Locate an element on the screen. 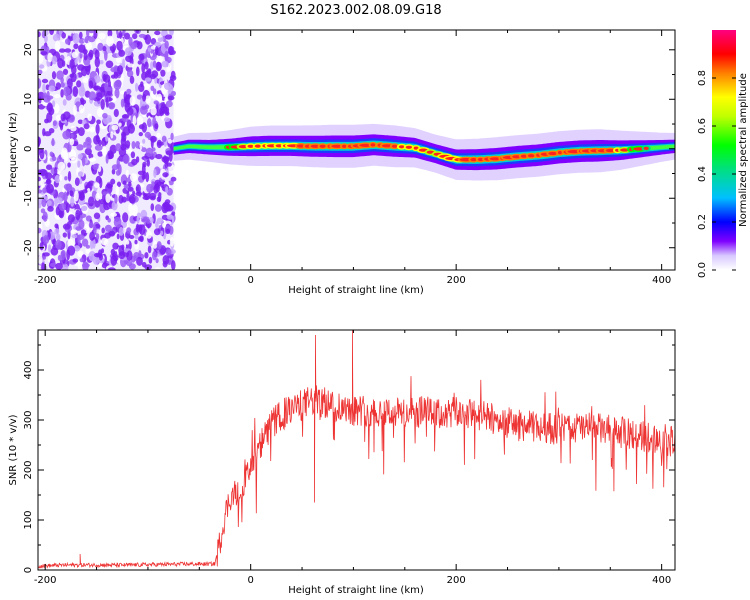  snr-y-axis-label: SNR (10 * v/v) is located at coordinates (13, 449).